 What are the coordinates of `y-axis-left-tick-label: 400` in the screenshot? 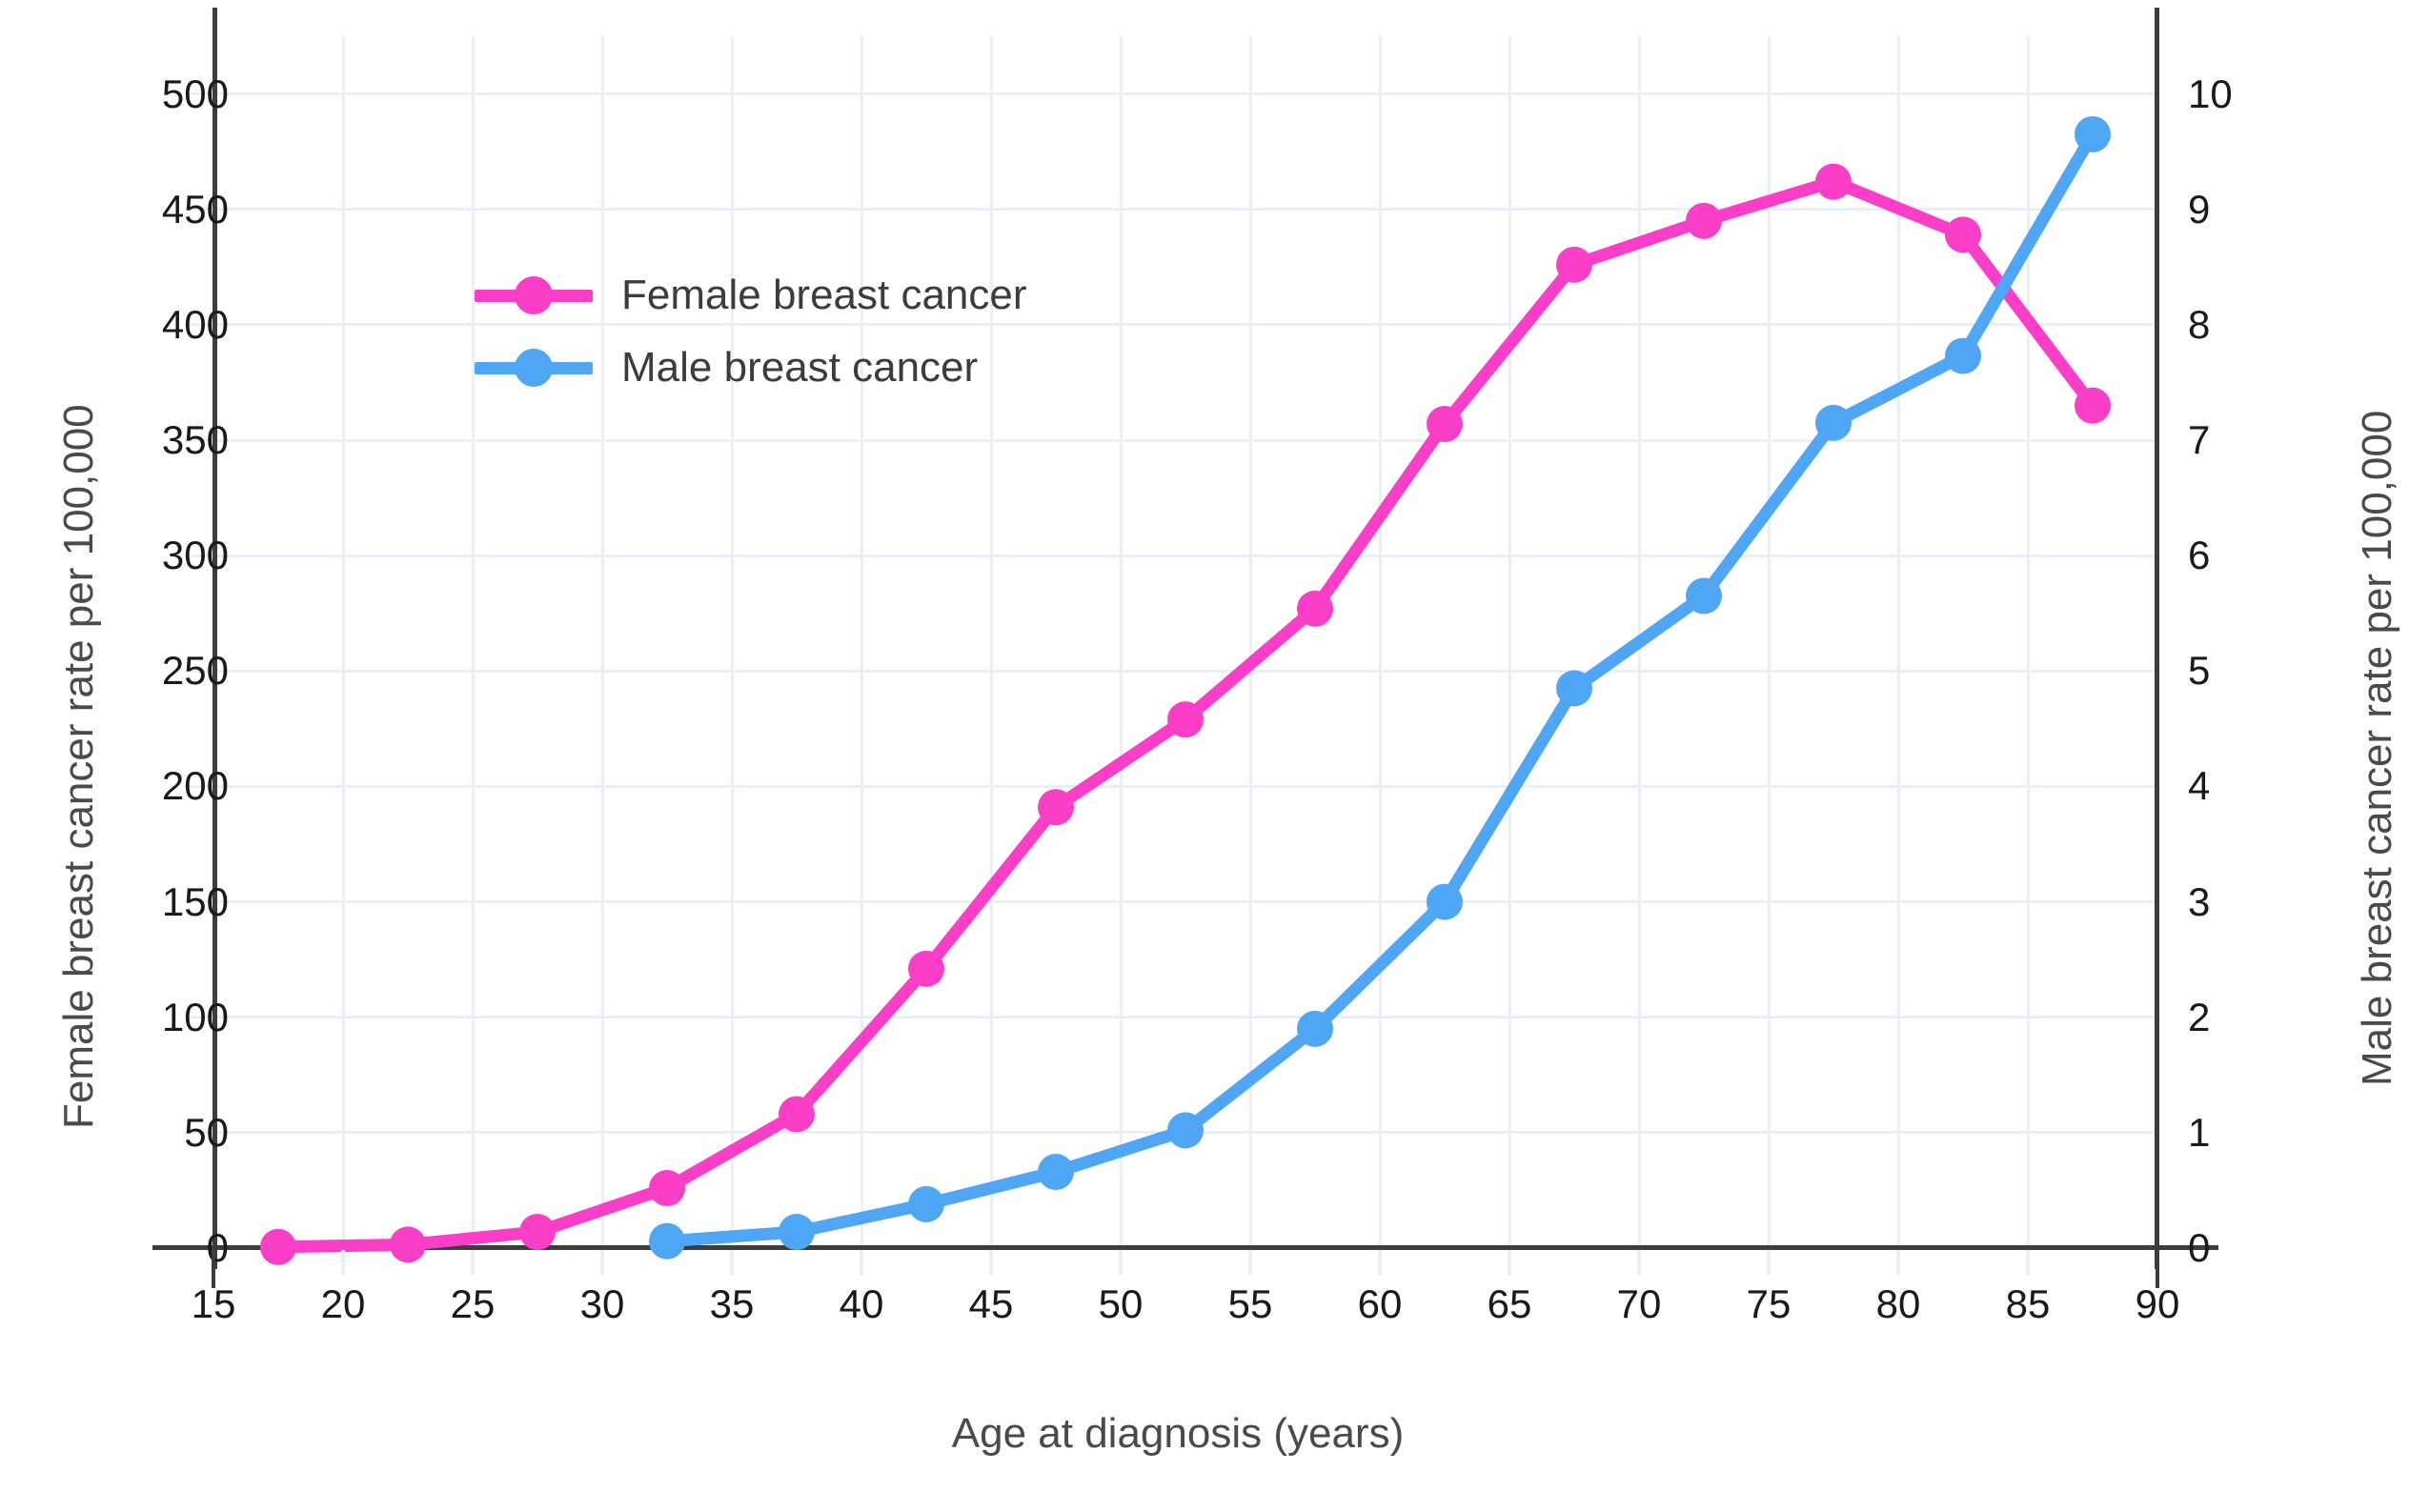 It's located at (195, 324).